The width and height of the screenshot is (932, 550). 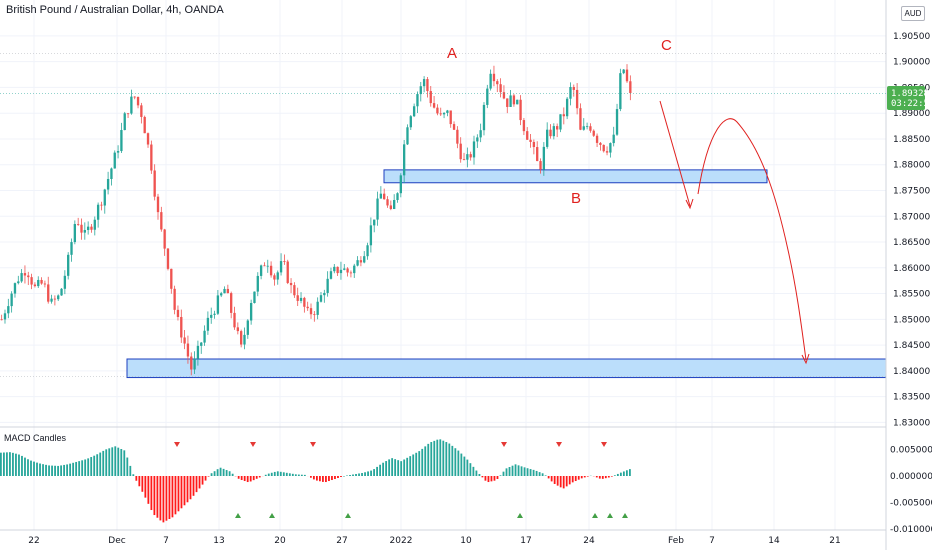 I want to click on annotation-c: C, so click(x=666, y=45).